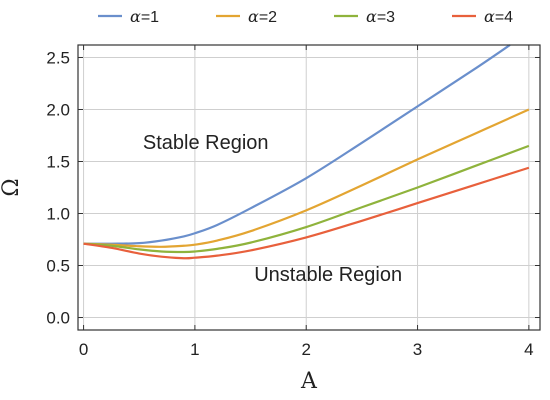 The image size is (550, 400). Describe the element at coordinates (246, 16) in the screenshot. I see `legend-item-alpha-2: α=2` at that location.